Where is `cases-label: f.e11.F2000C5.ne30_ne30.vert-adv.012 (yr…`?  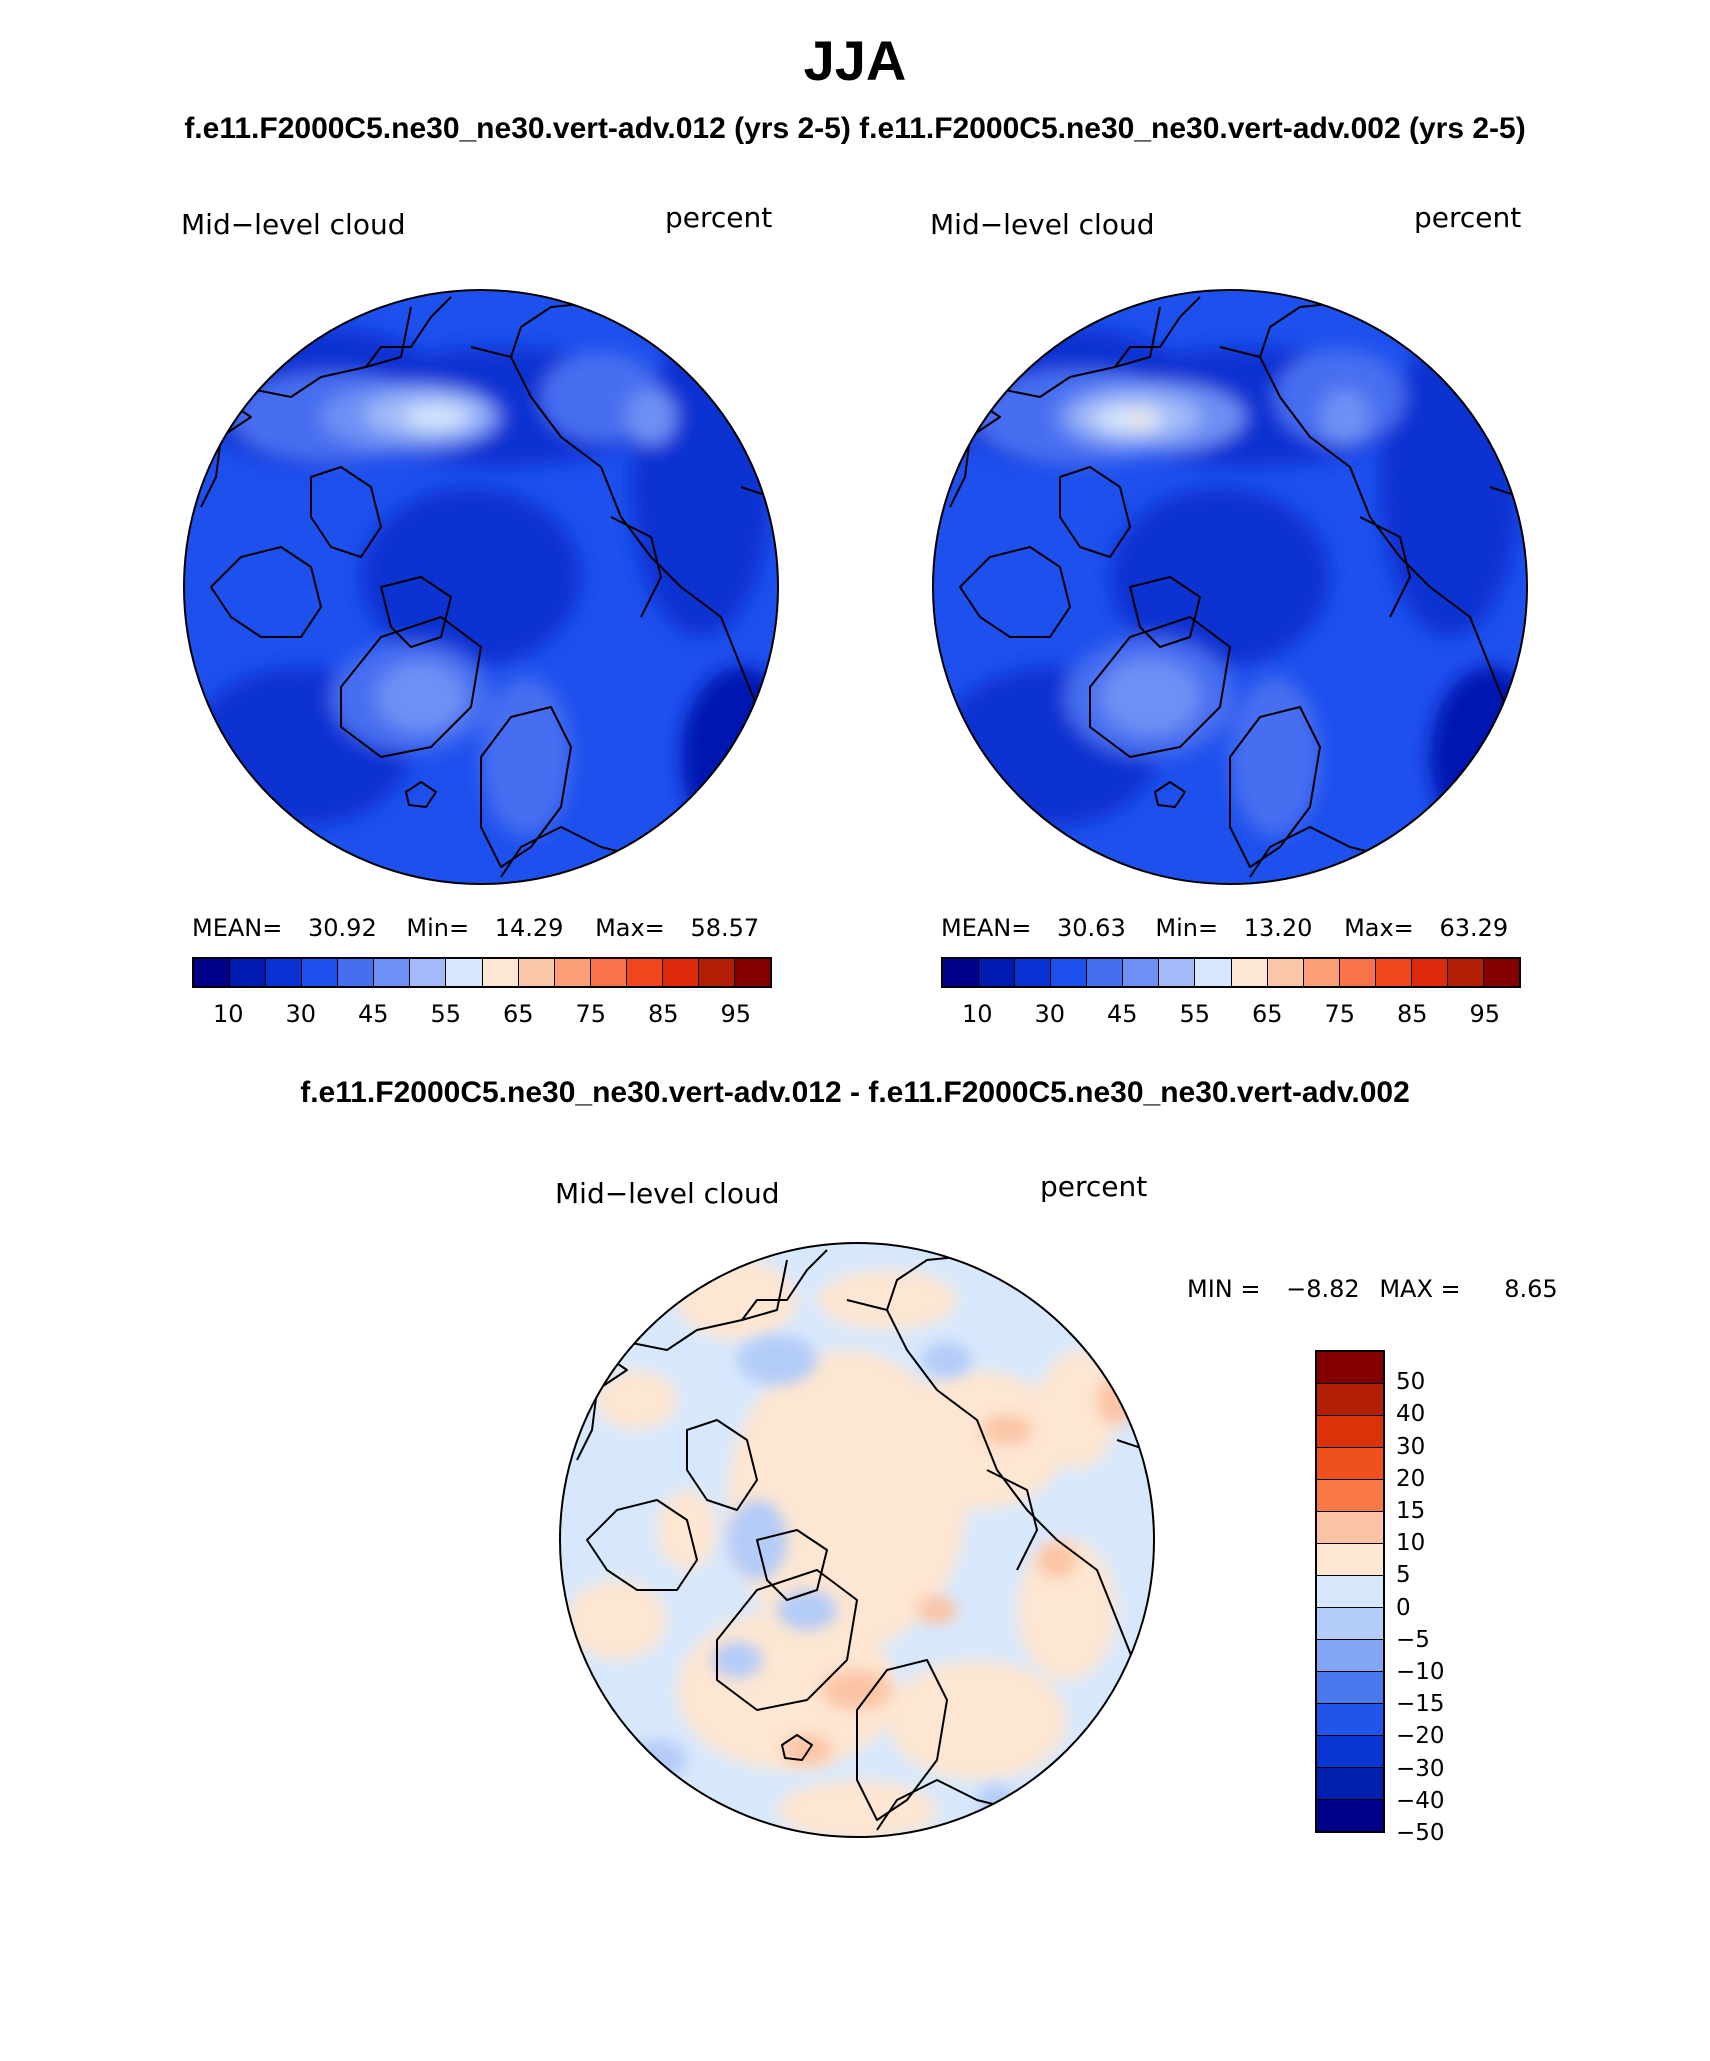 cases-label: f.e11.F2000C5.ne30_ne30.vert-adv.012 (yr… is located at coordinates (855, 128).